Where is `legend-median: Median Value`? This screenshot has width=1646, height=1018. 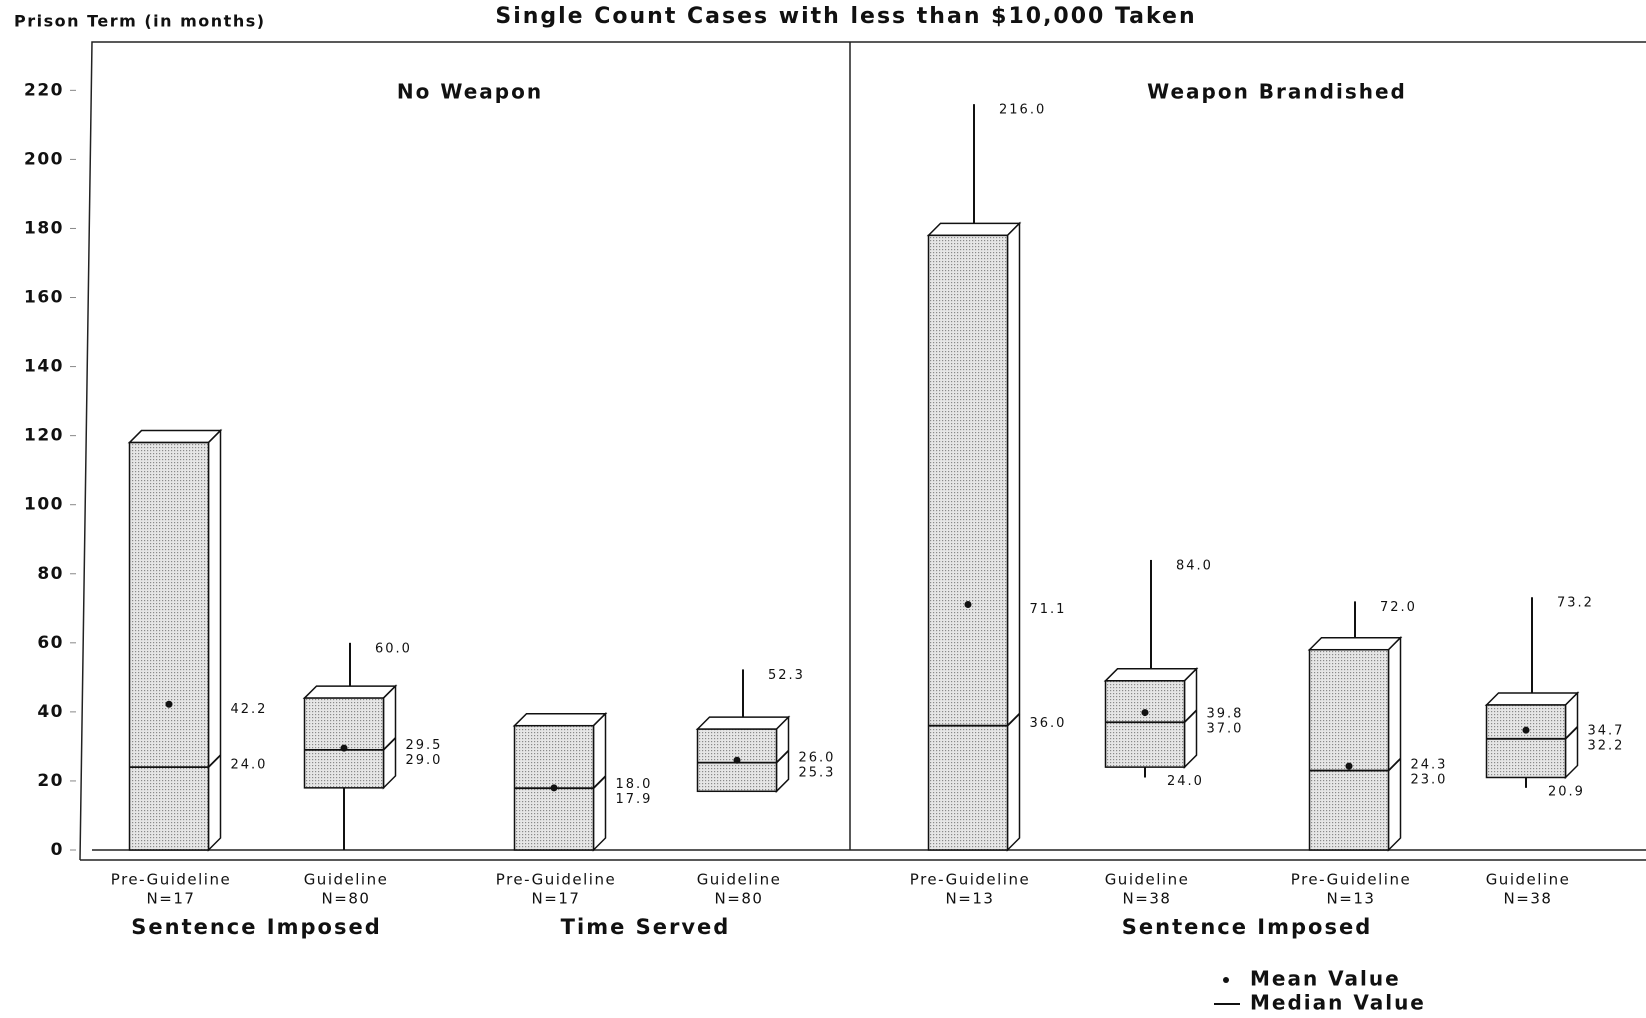
legend-median: Median Value is located at coordinates (1338, 1003).